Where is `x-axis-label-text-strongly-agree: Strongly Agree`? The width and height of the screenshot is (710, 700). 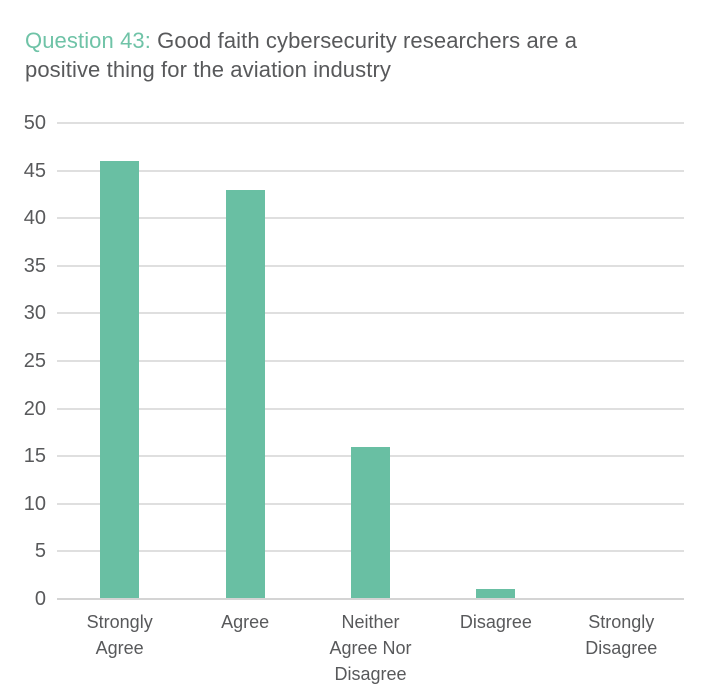 x-axis-label-text-strongly-agree: Strongly Agree is located at coordinates (119, 635).